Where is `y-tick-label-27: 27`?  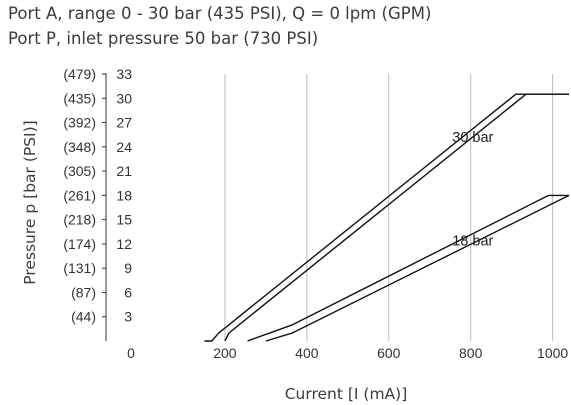 y-tick-label-27: 27 is located at coordinates (124, 123).